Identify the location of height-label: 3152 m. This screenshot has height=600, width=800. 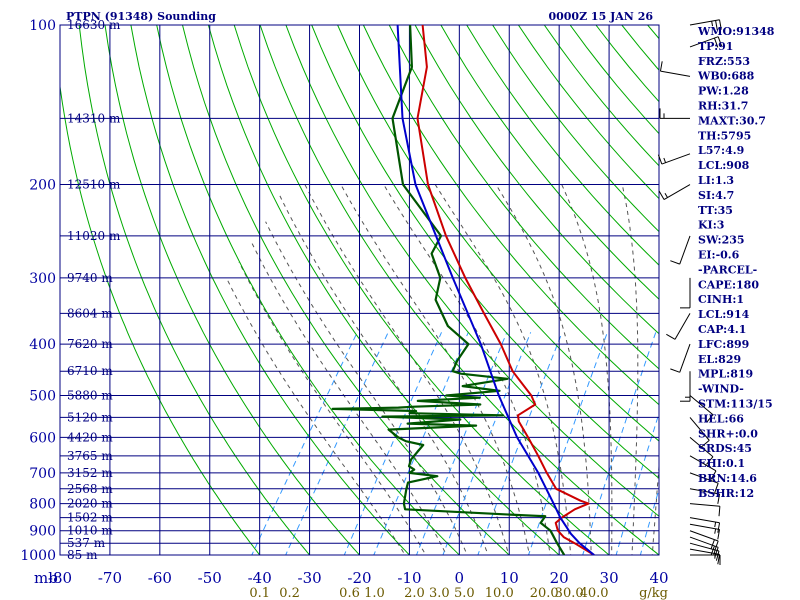
(90, 473).